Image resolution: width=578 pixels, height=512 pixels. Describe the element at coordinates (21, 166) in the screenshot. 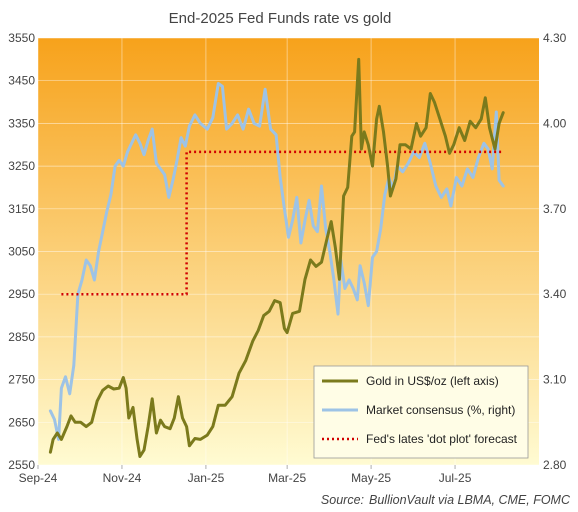

I see `y-left-tick-label: 3250` at that location.